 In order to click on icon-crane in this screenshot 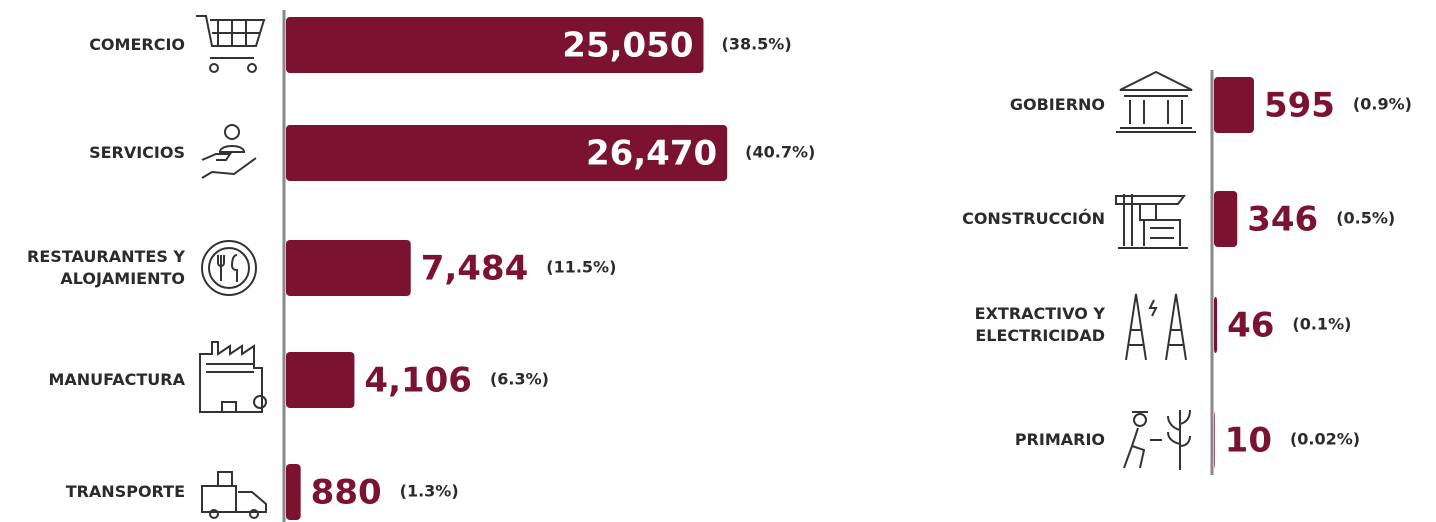, I will do `click(1151, 221)`.